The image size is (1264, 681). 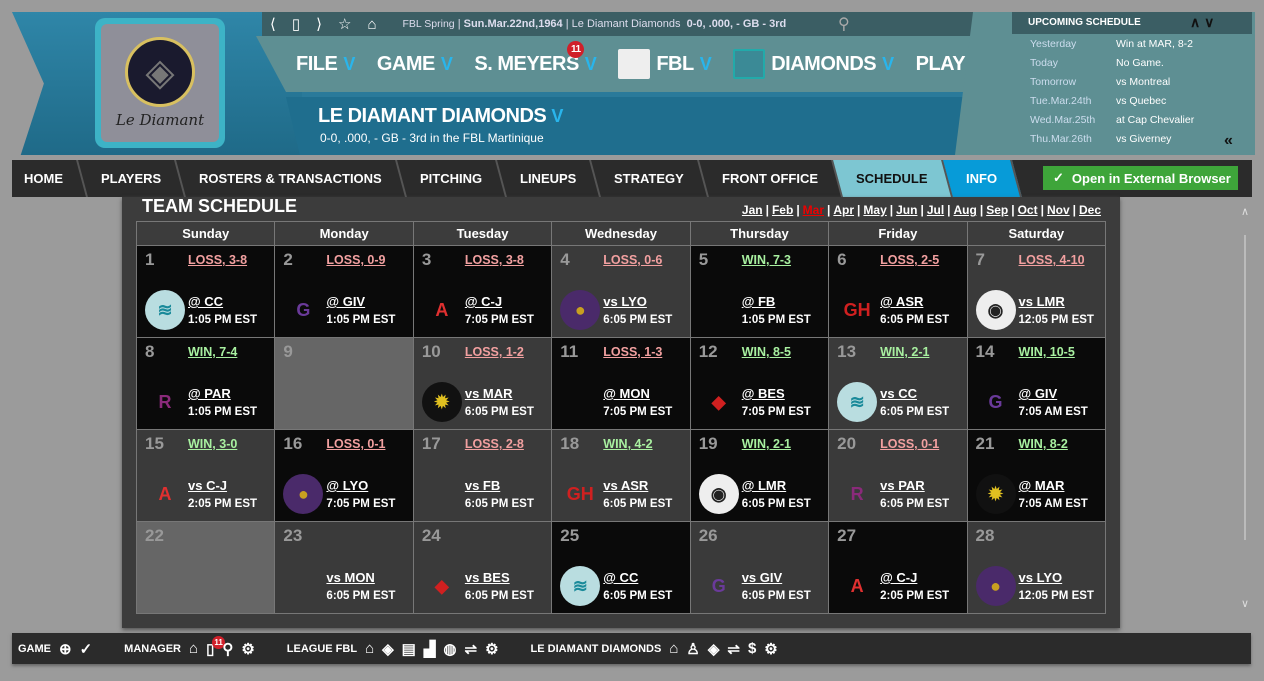 What do you see at coordinates (1041, 485) in the screenshot?
I see `opponent-link: @ MAR` at bounding box center [1041, 485].